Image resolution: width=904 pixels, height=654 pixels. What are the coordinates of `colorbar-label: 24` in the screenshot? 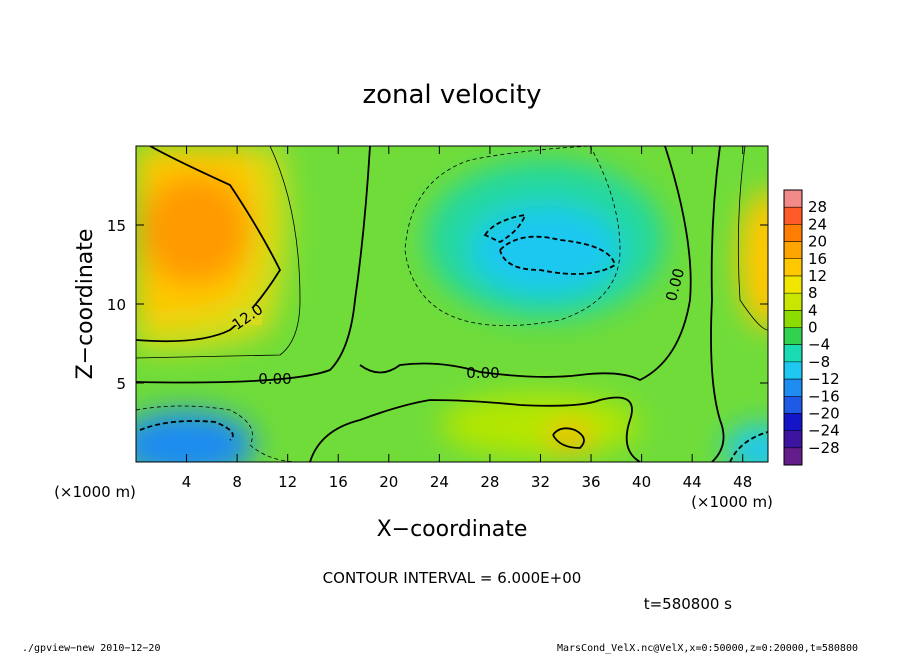 It's located at (817, 224).